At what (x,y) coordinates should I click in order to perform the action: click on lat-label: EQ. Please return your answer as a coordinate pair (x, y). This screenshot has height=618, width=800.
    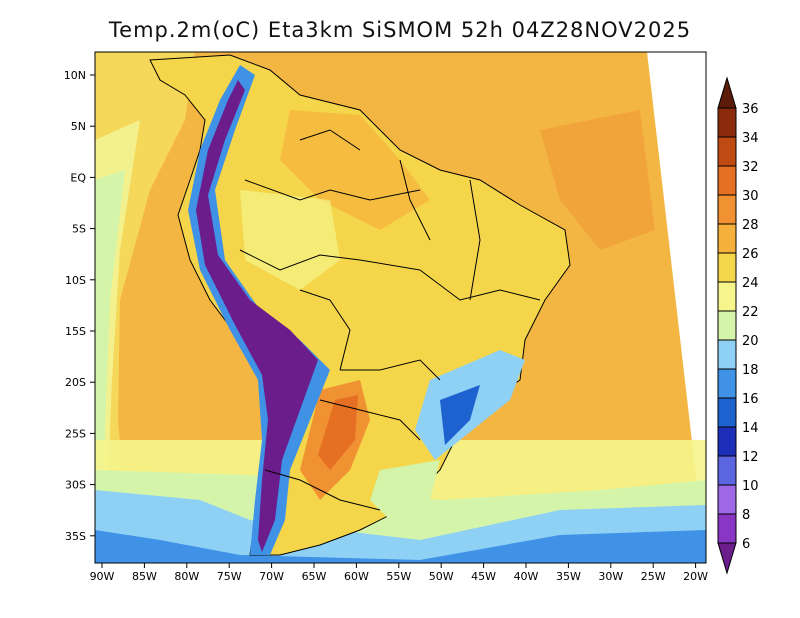
    Looking at the image, I should click on (78, 177).